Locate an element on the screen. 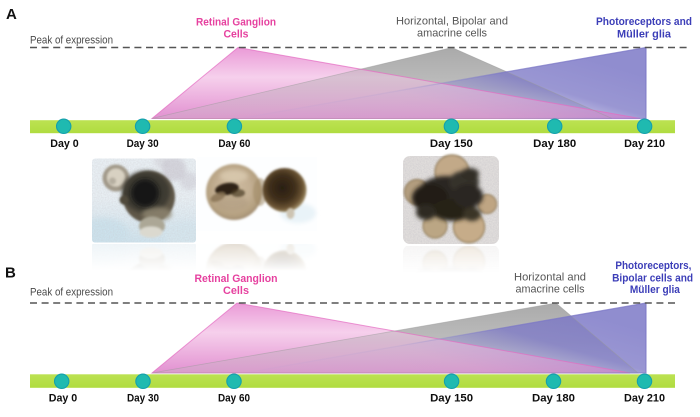 This screenshot has height=417, width=700. svg-text: Photoreceptors and is located at coordinates (644, 22).